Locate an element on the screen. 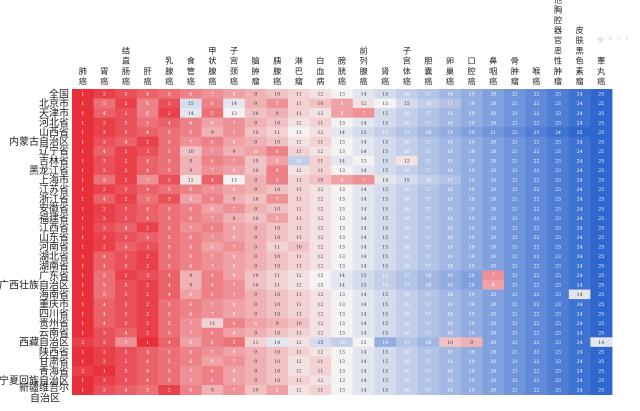  cell-value-label: 15 is located at coordinates (385, 123).